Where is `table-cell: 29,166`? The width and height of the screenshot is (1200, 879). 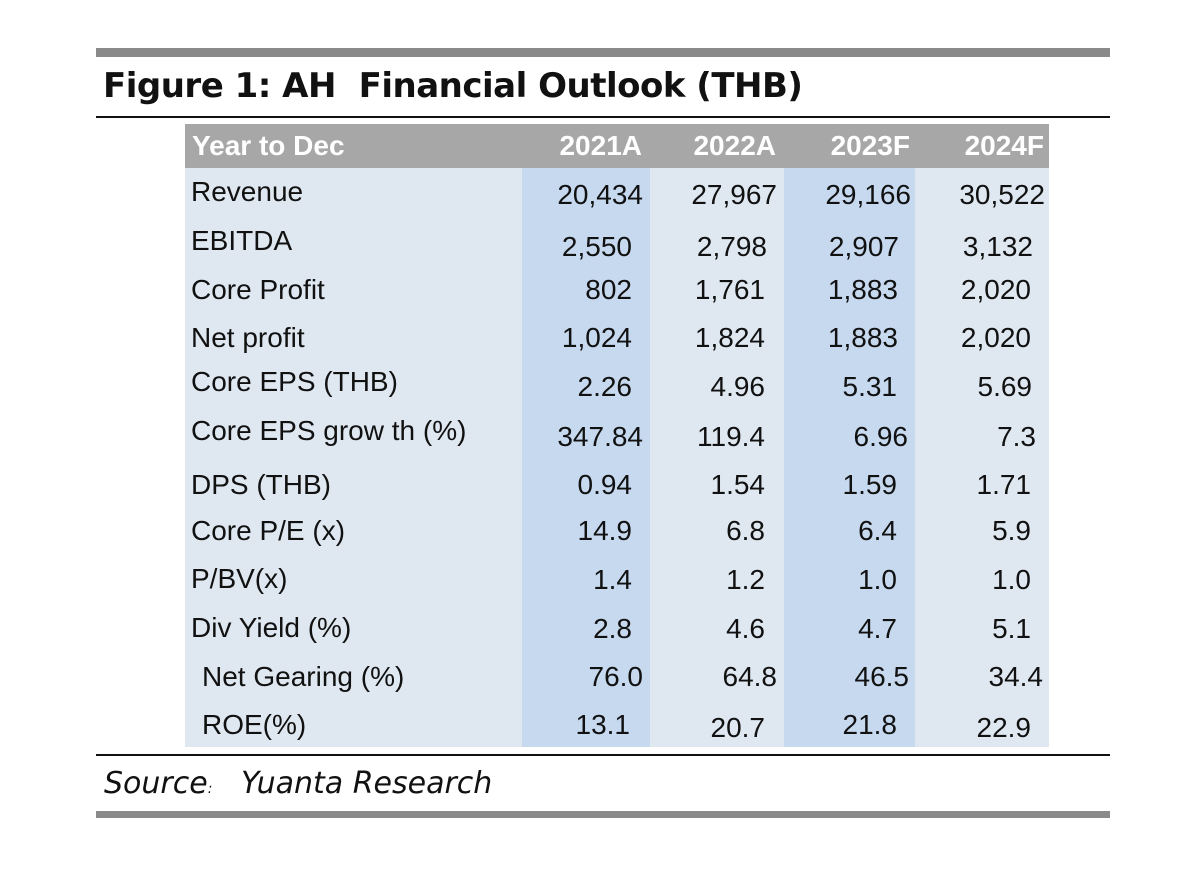
table-cell: 29,166 is located at coordinates (868, 194).